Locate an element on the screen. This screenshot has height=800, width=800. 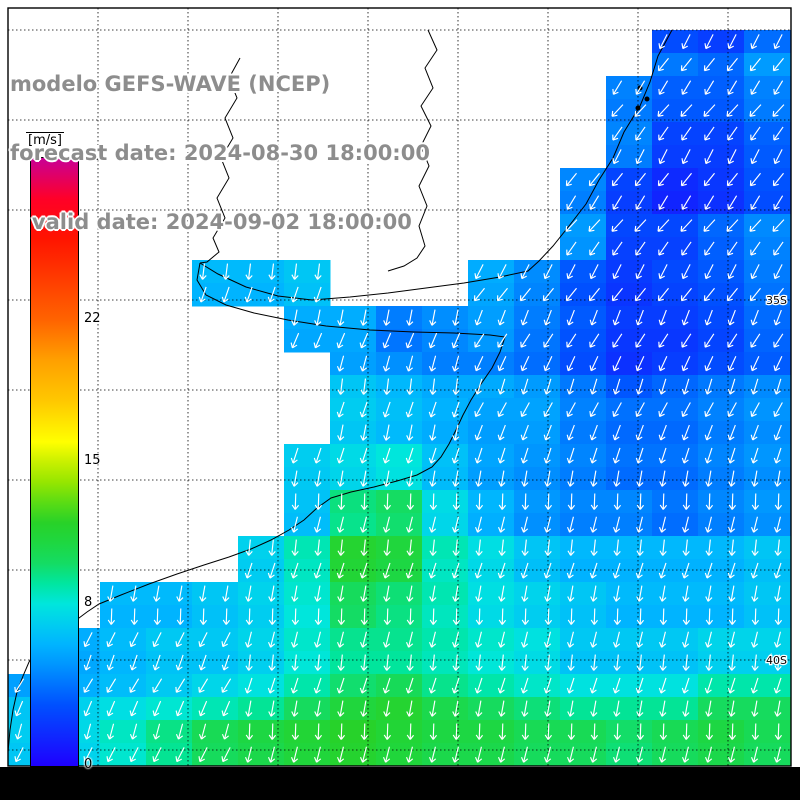
colorbar-tick-label: 22 is located at coordinates (92, 319).